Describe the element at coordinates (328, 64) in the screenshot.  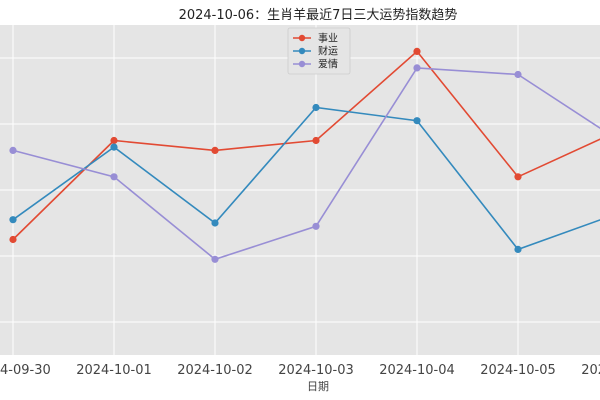
I see `legend-label: 爱情` at that location.